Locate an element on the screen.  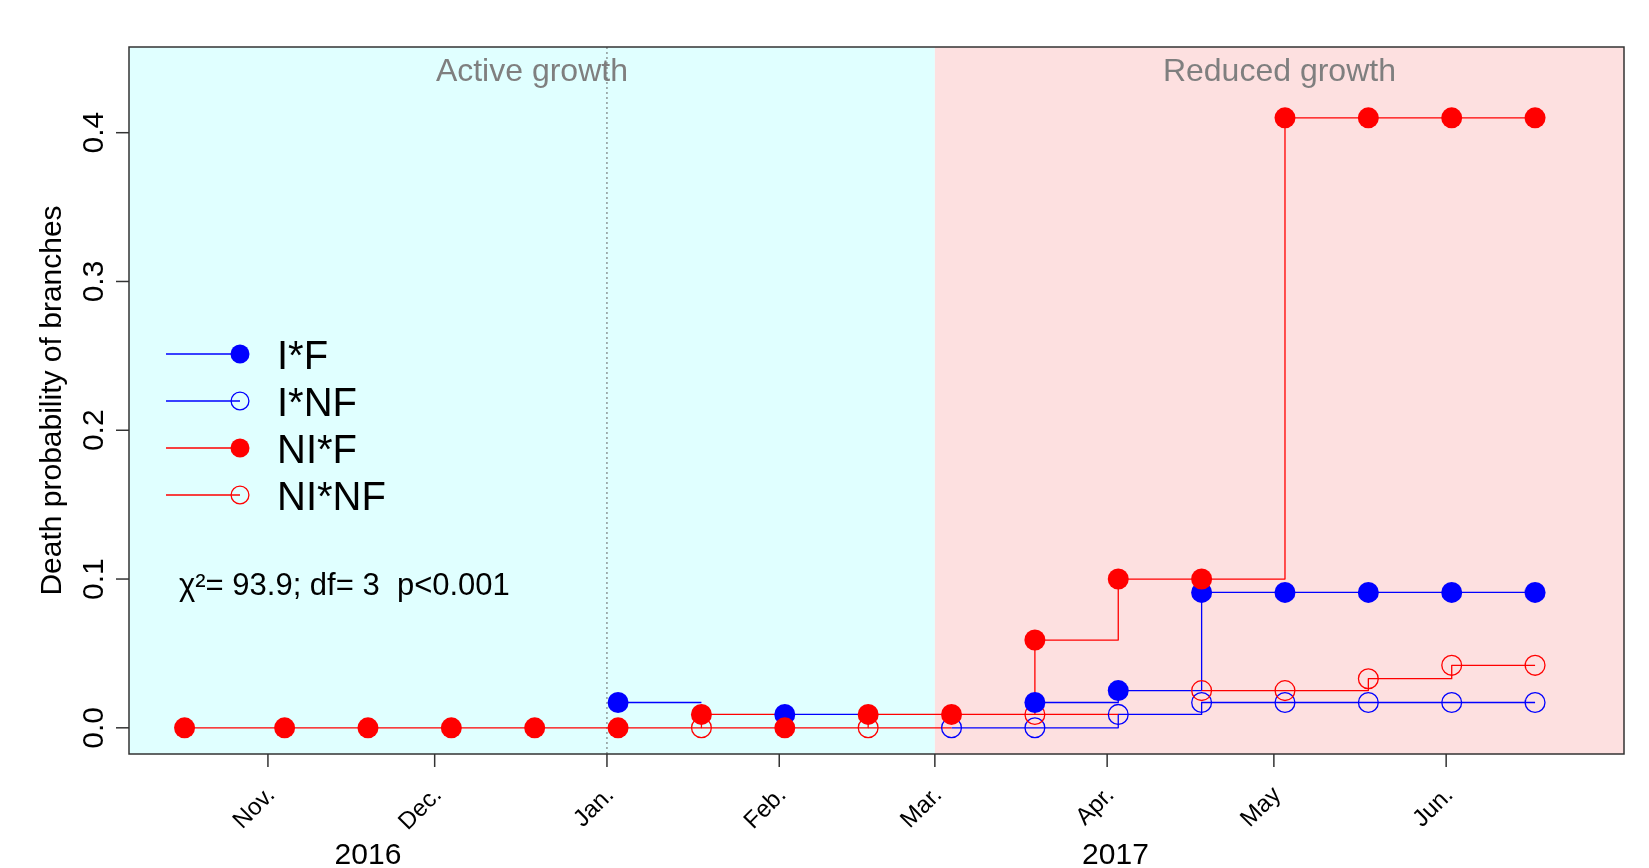
legend-label: I*NF is located at coordinates (317, 402).